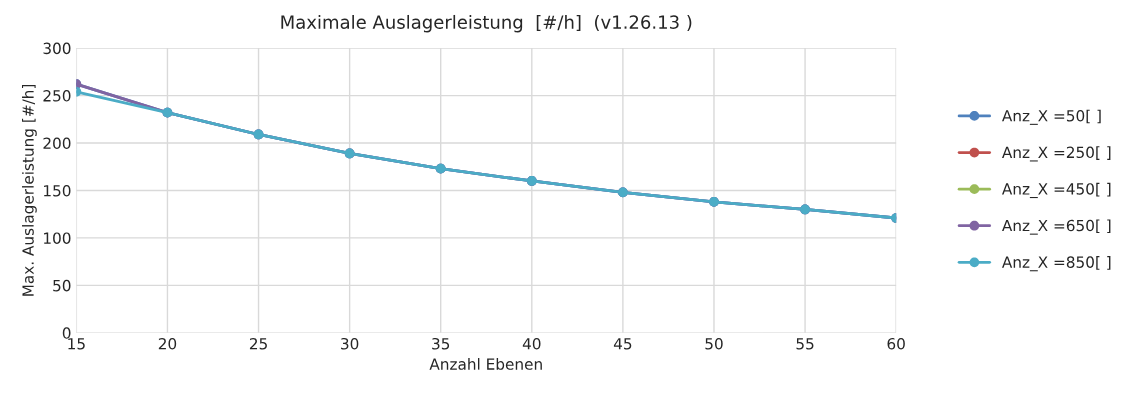  Describe the element at coordinates (485, 364) in the screenshot. I see `x-axis-title: Anzahl Ebenen` at that location.